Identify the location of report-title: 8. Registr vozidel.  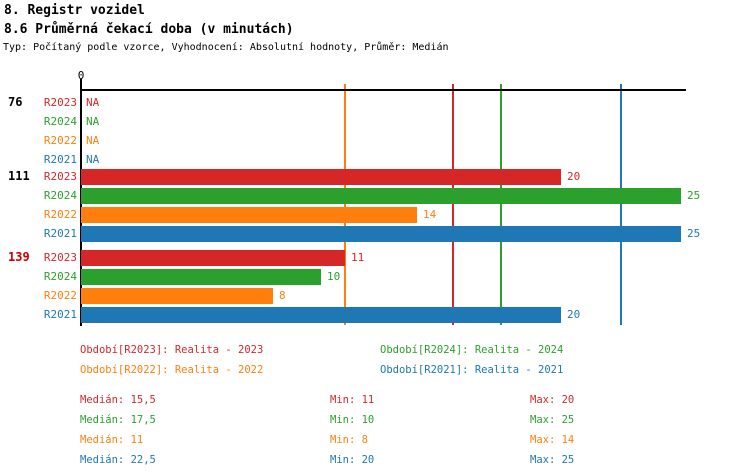
(74, 10).